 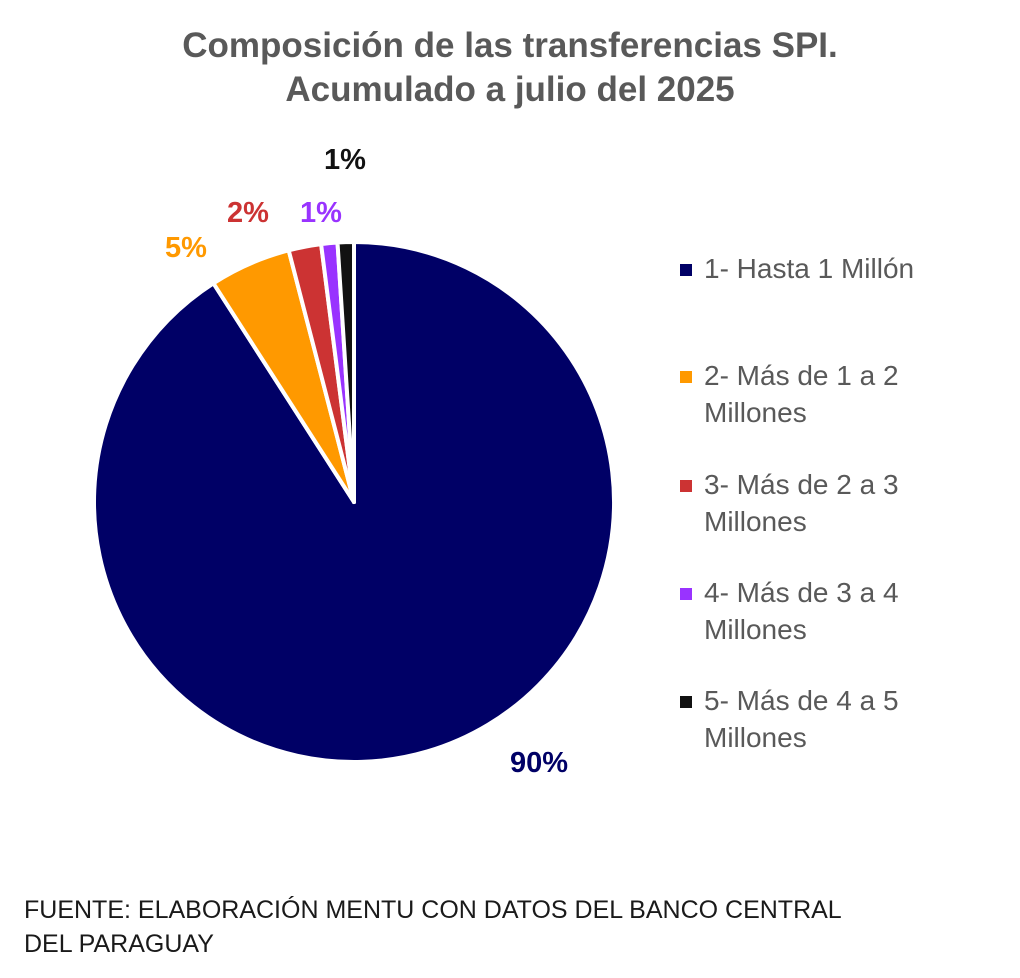 What do you see at coordinates (321, 213) in the screenshot?
I see `data-label-4: 1%` at bounding box center [321, 213].